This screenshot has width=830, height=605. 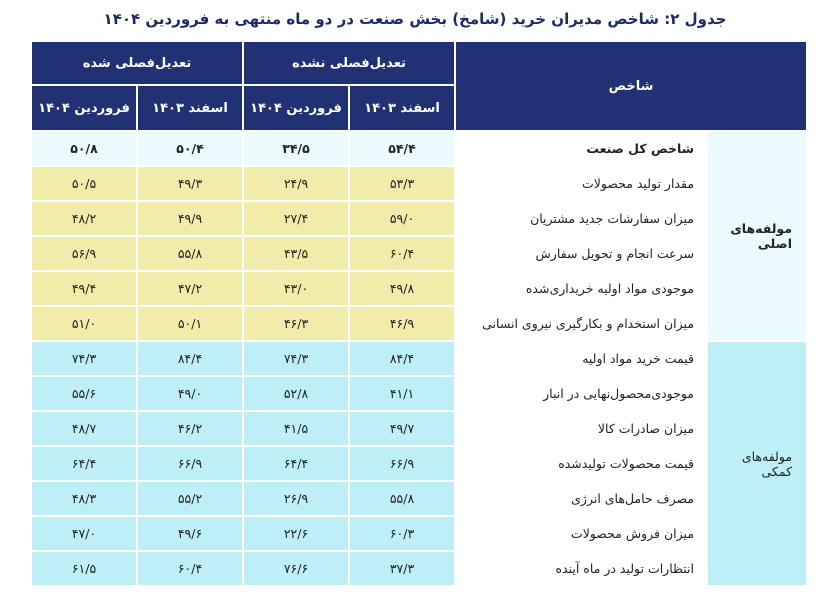 I want to click on table-row: میزان فروش محصولات ۶۰/۳ ۲۲/۶ ۴۹/۶ ۴۷/۰, so click(x=418, y=533).